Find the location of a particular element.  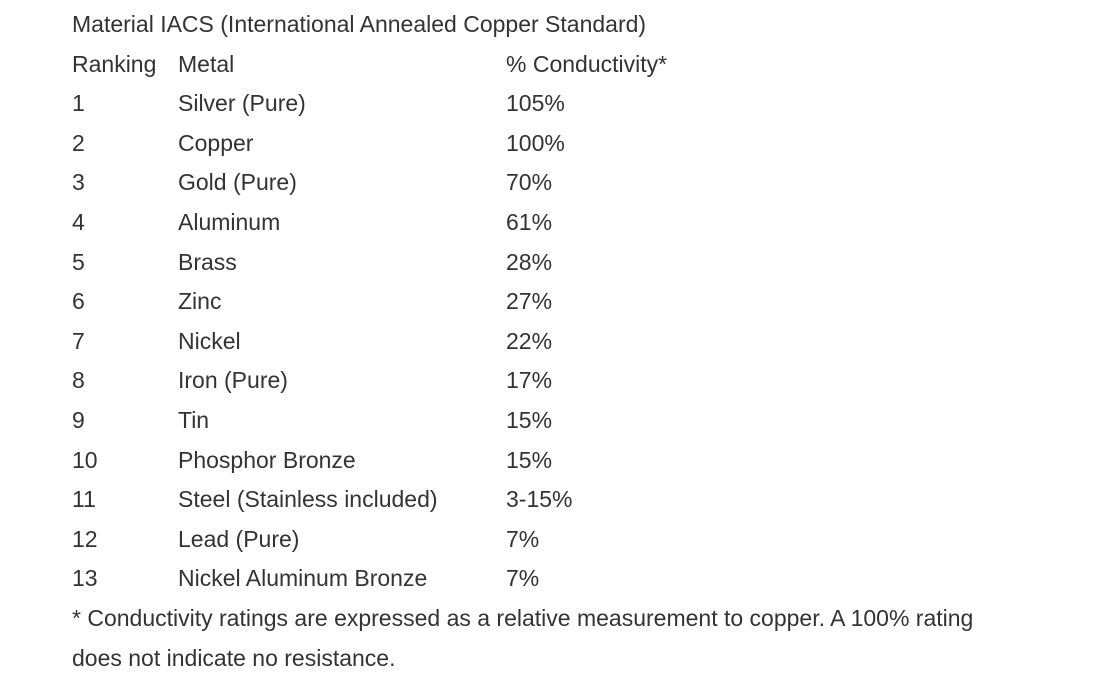

table-row: 6 Zinc 27% is located at coordinates (587, 302).